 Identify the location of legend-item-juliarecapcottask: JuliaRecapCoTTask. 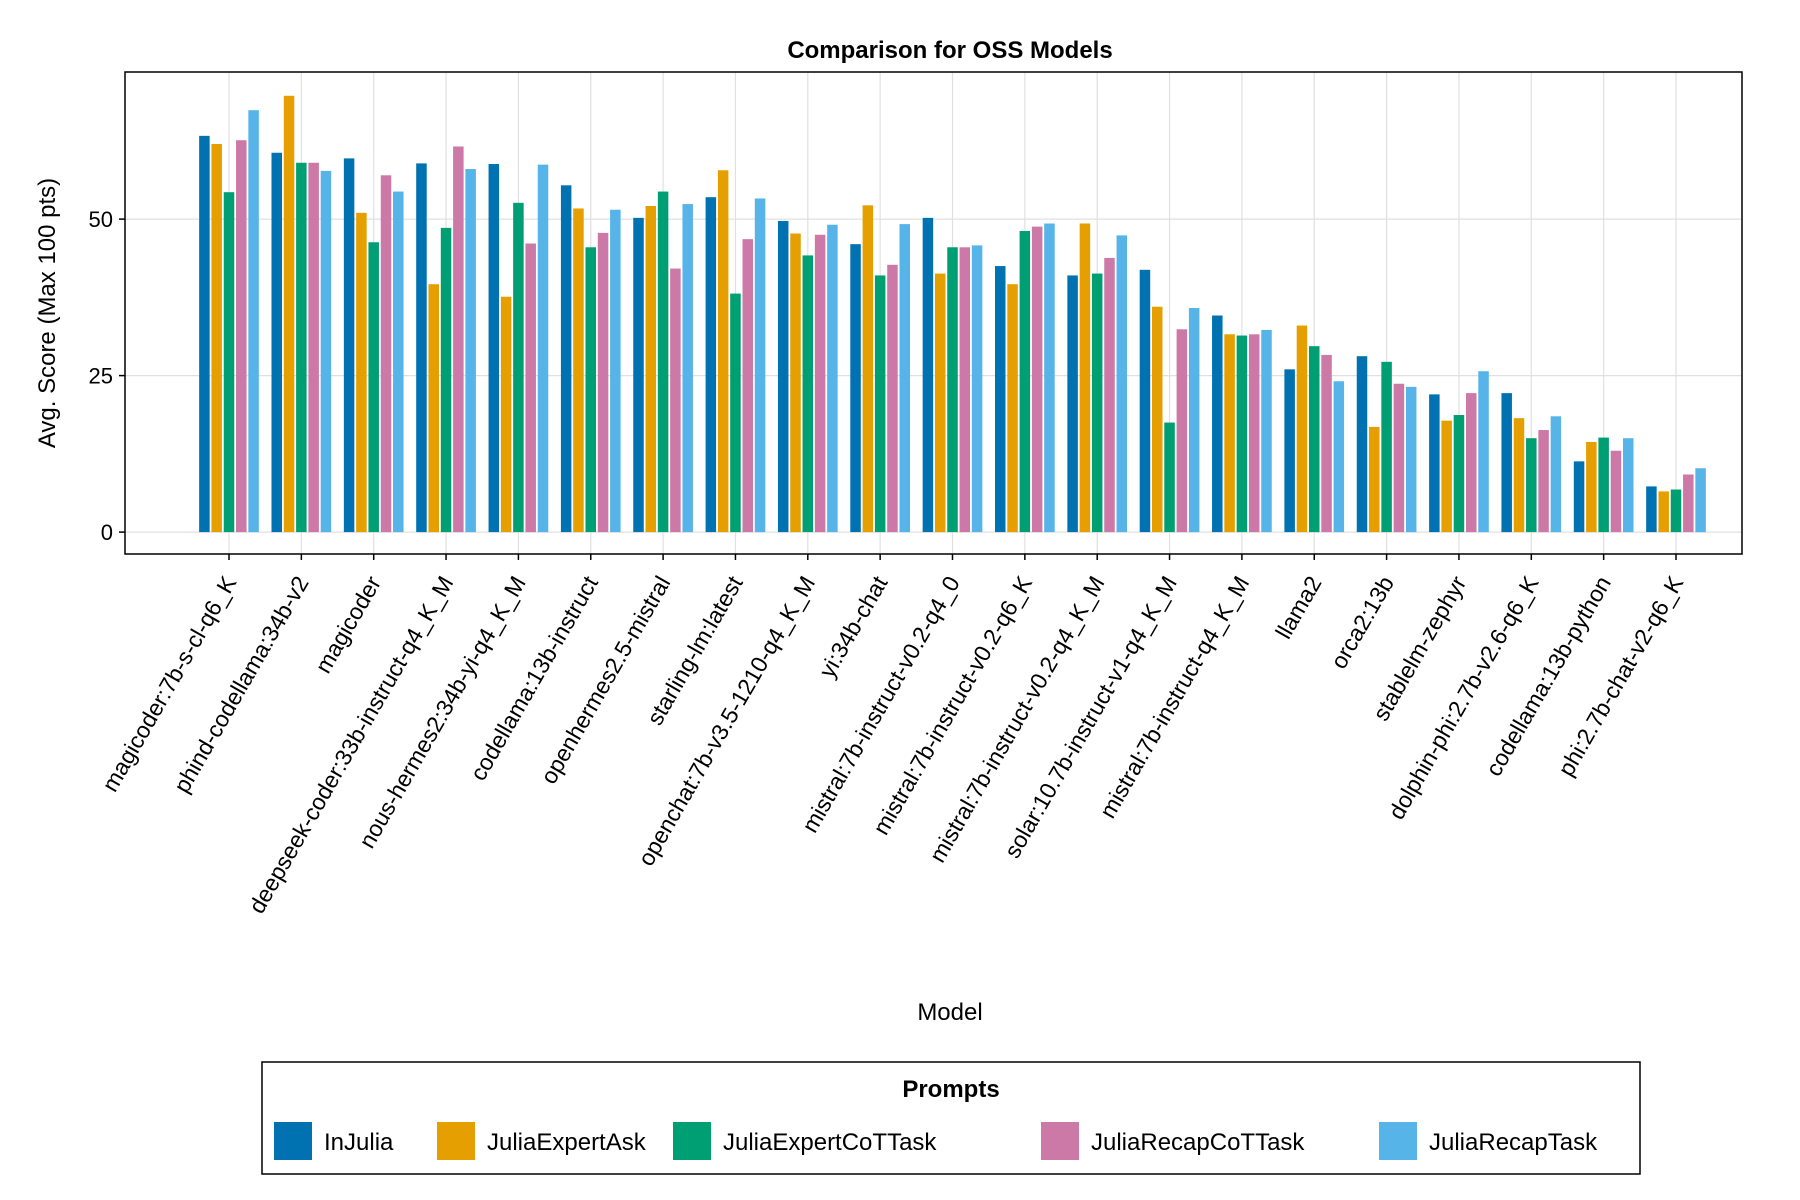
(1173, 1141).